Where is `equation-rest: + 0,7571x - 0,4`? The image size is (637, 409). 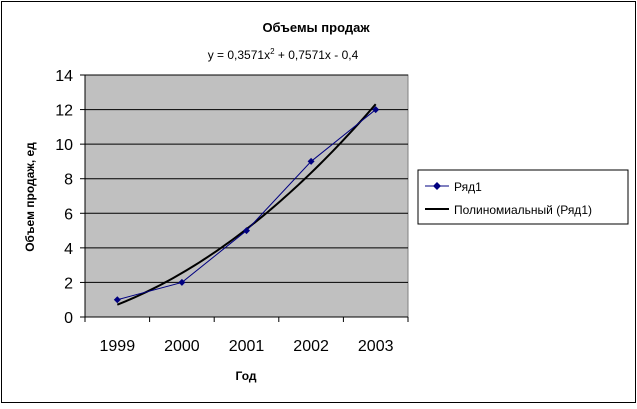
equation-rest: + 0,7571x - 0,4 is located at coordinates (317, 55).